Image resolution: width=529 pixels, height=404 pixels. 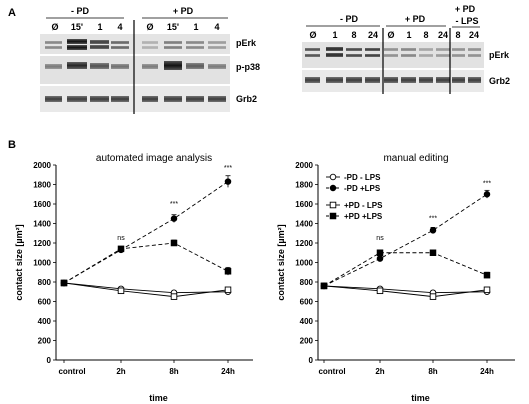 I want to click on western-blot-left: - PD + PD Ø 15' 1 4 Ø 15' 1 4, so click(x=150, y=60).